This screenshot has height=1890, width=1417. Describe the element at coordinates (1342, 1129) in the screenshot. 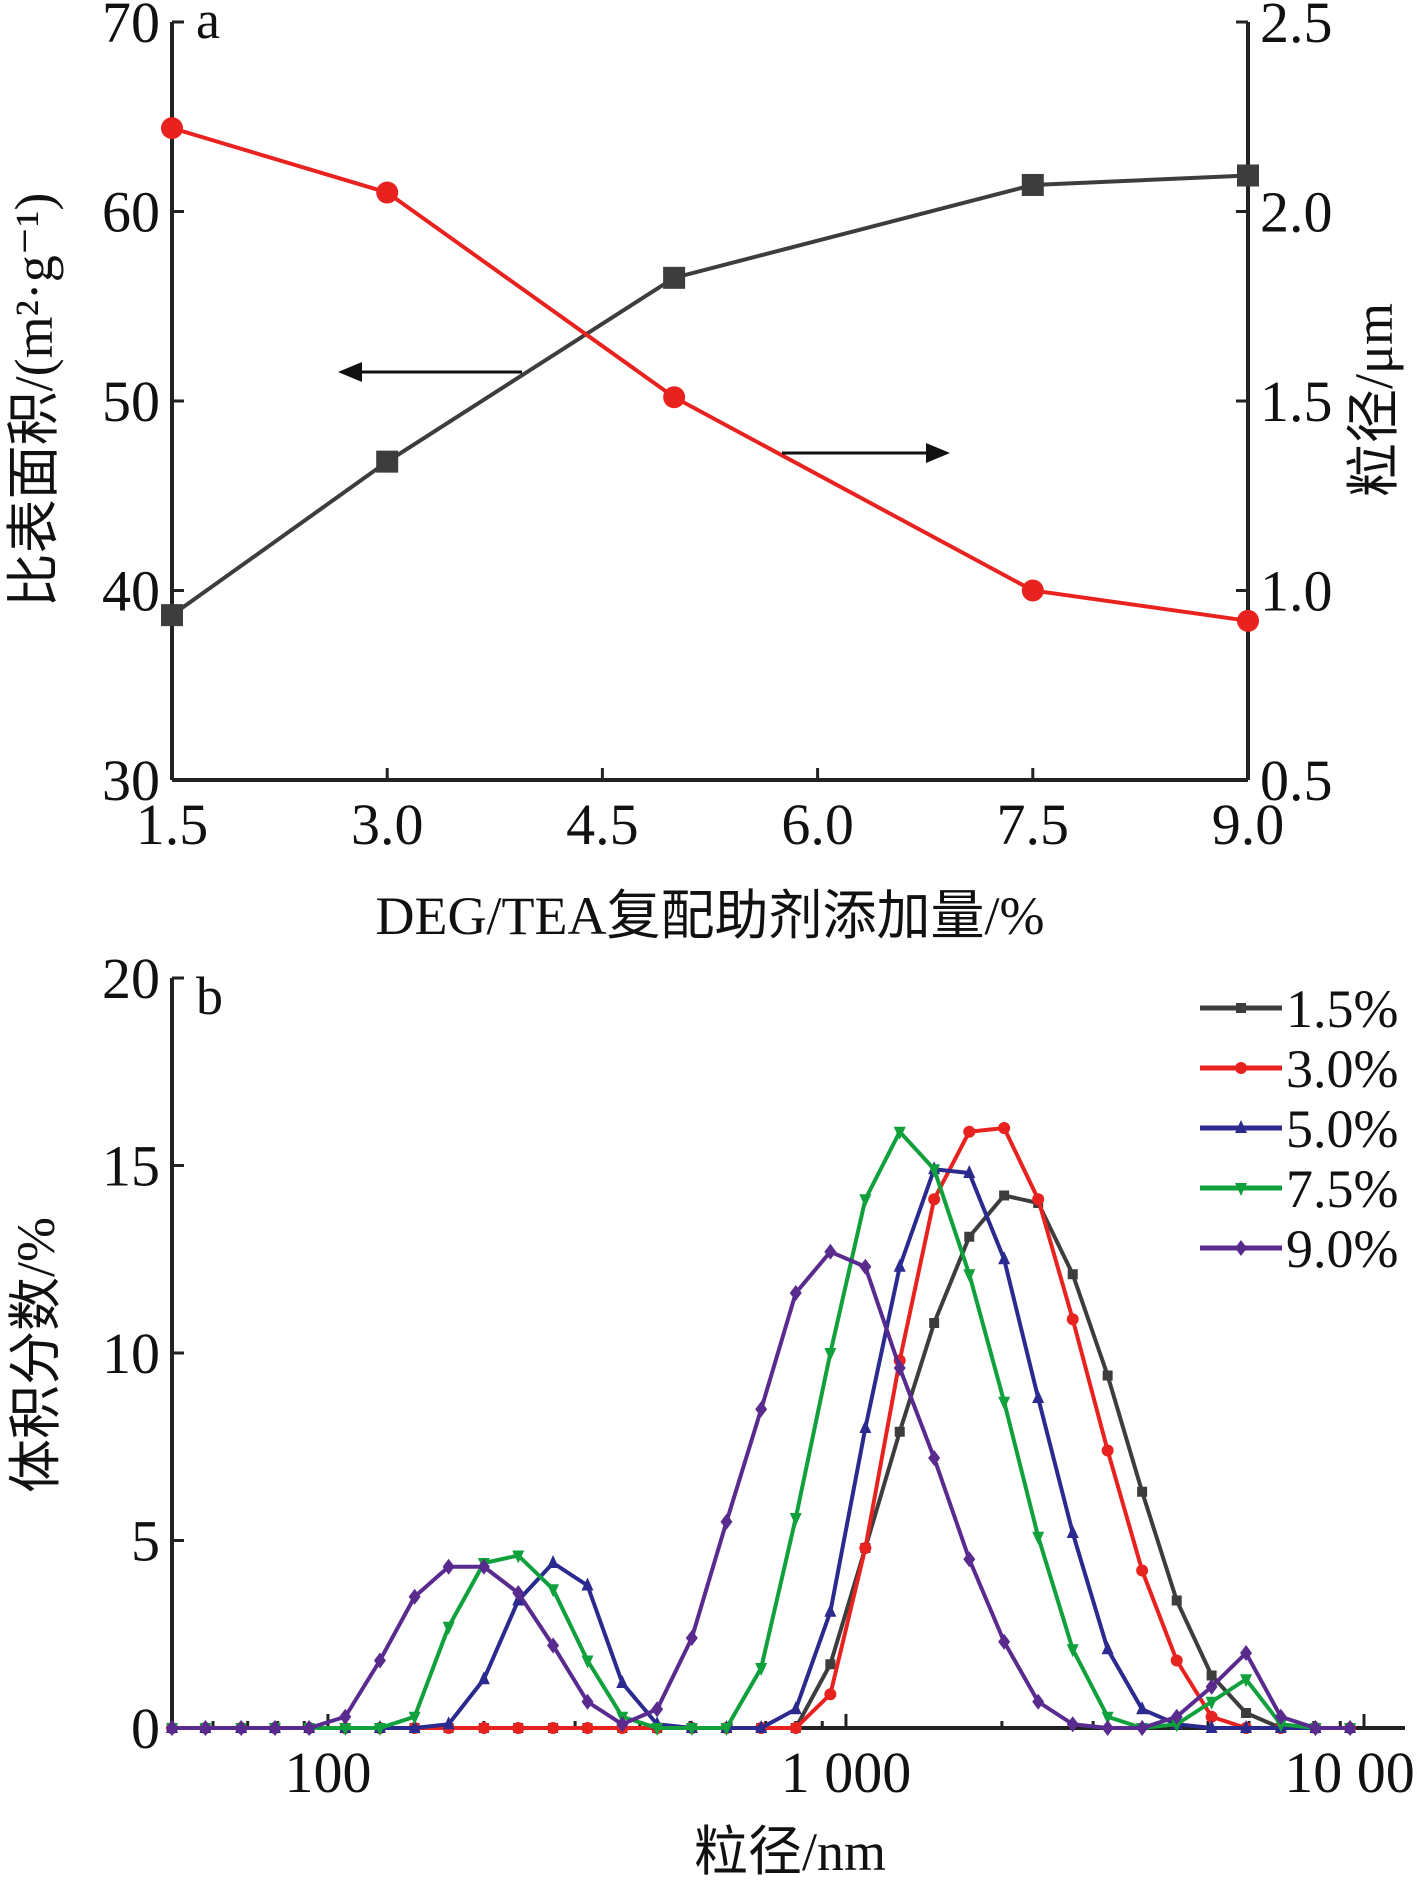

I see `legend-label: 5.0%` at that location.